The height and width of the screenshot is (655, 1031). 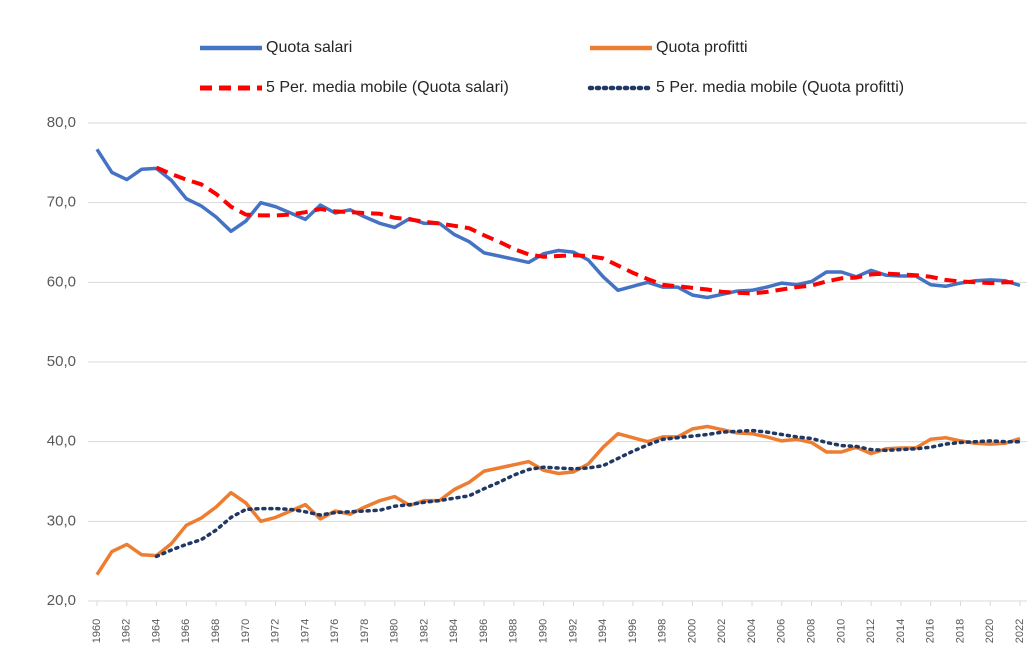 I want to click on legend-label: 5 Per. media mobile (Quota salari), so click(x=387, y=87).